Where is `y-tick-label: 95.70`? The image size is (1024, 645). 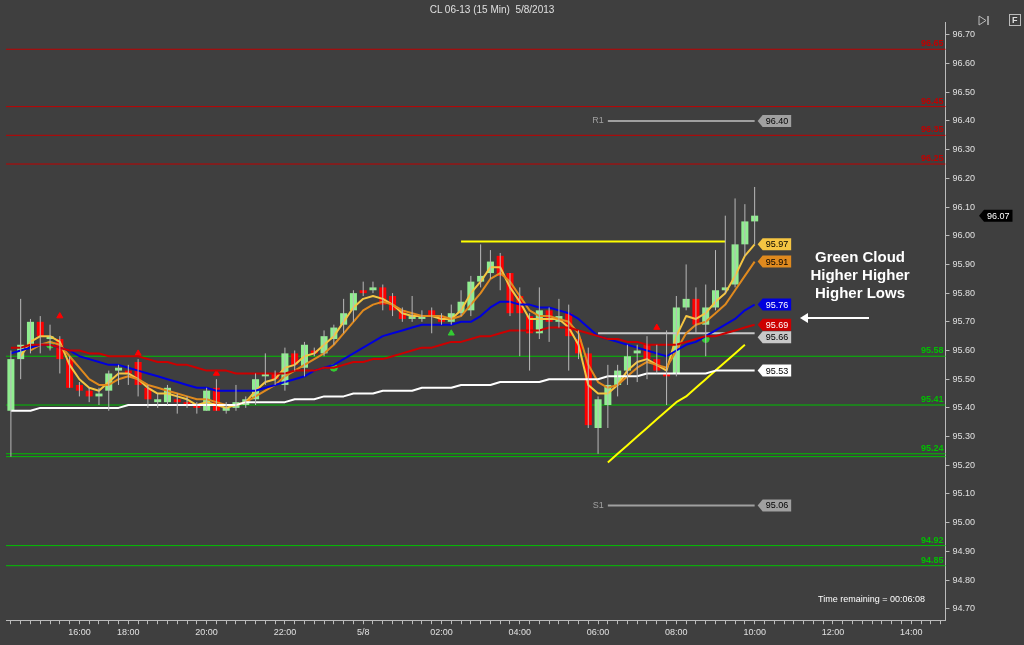
y-tick-label: 95.70 is located at coordinates (964, 321).